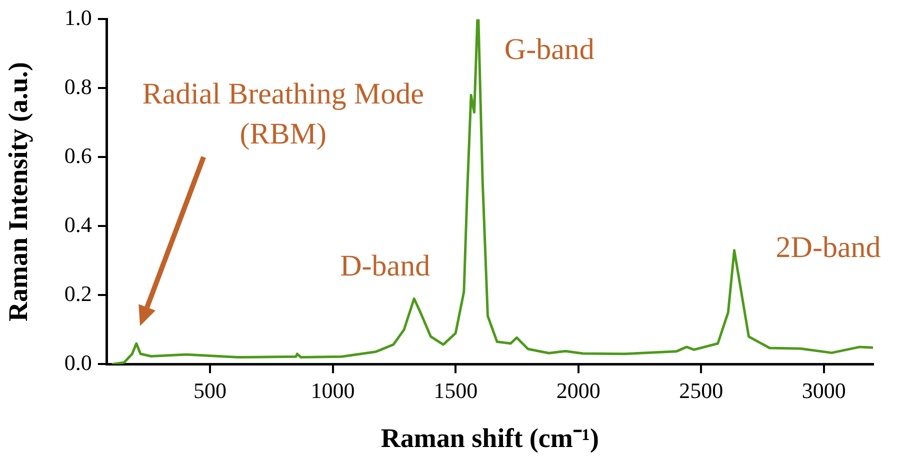 The image size is (903, 466). What do you see at coordinates (78, 17) in the screenshot?
I see `y-tick-label: 1.0` at bounding box center [78, 17].